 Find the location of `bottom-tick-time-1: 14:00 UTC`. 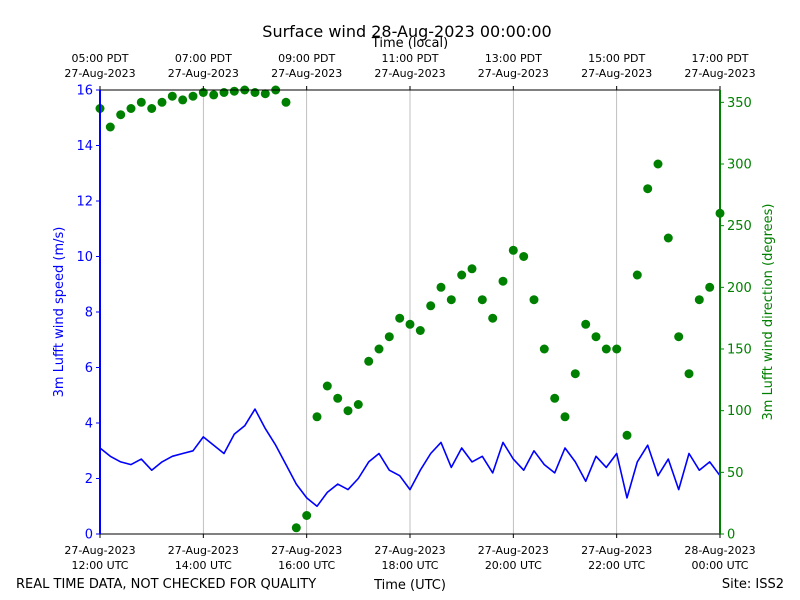

bottom-tick-time-1: 14:00 UTC is located at coordinates (203, 565).